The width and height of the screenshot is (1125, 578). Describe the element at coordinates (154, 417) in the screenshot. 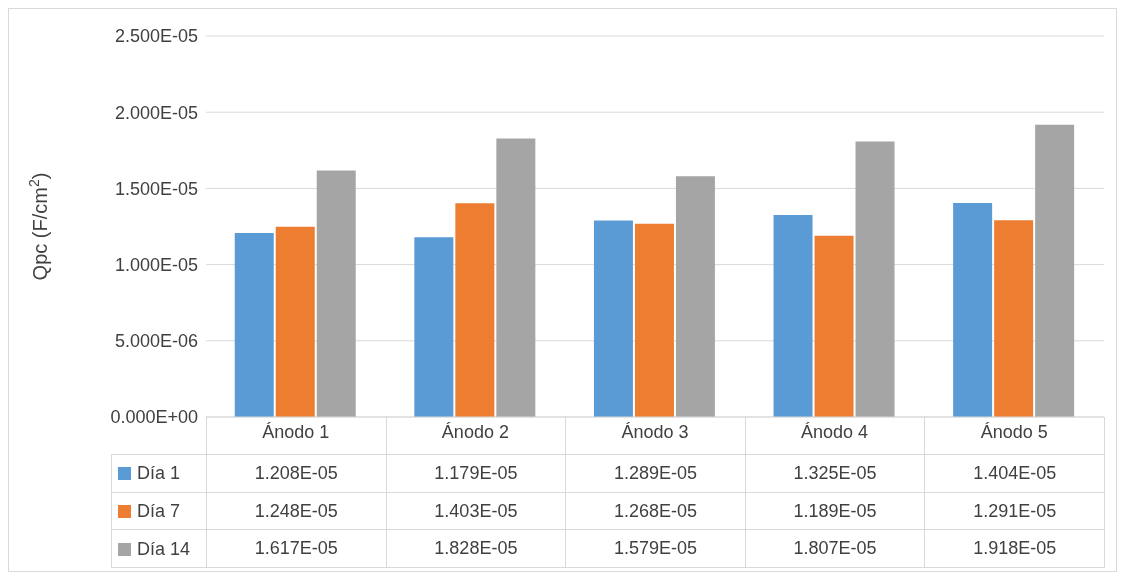

I see `y-tick-label: 0.000E+00` at that location.